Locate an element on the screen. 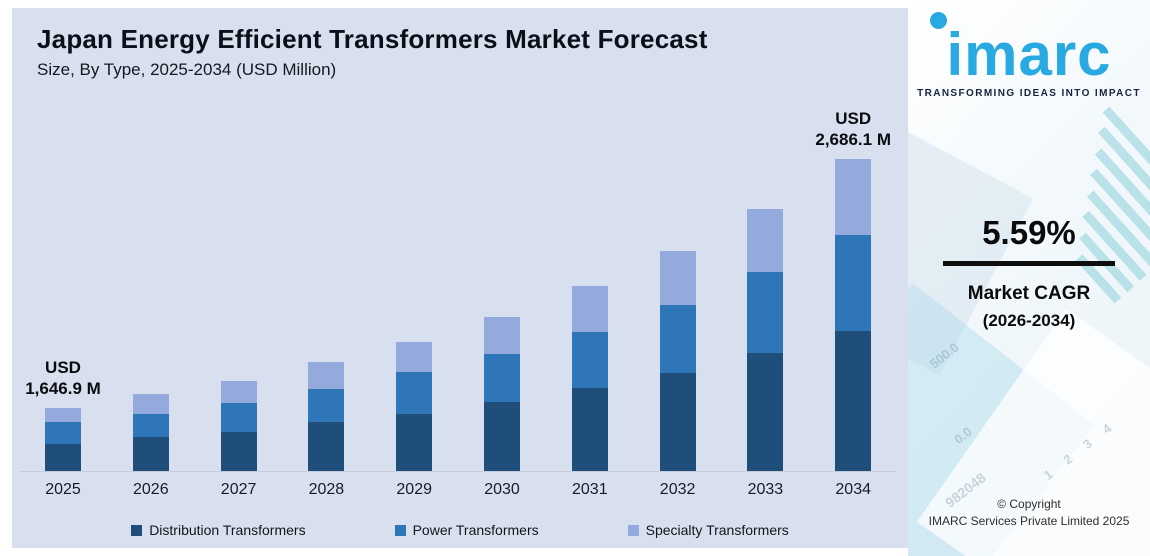 The height and width of the screenshot is (556, 1150). bar-2031 is located at coordinates (589, 378).